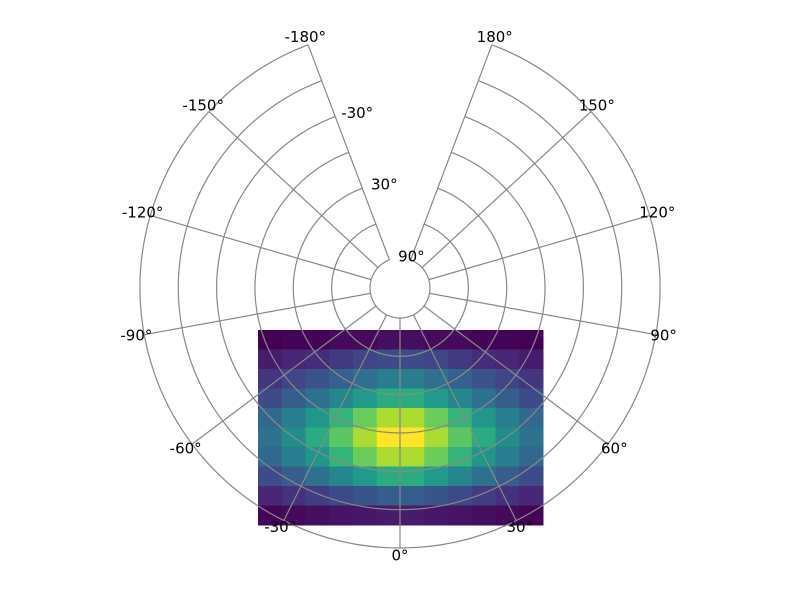 Image resolution: width=800 pixels, height=600 pixels. Describe the element at coordinates (597, 106) in the screenshot. I see `lon-label: 150°` at that location.